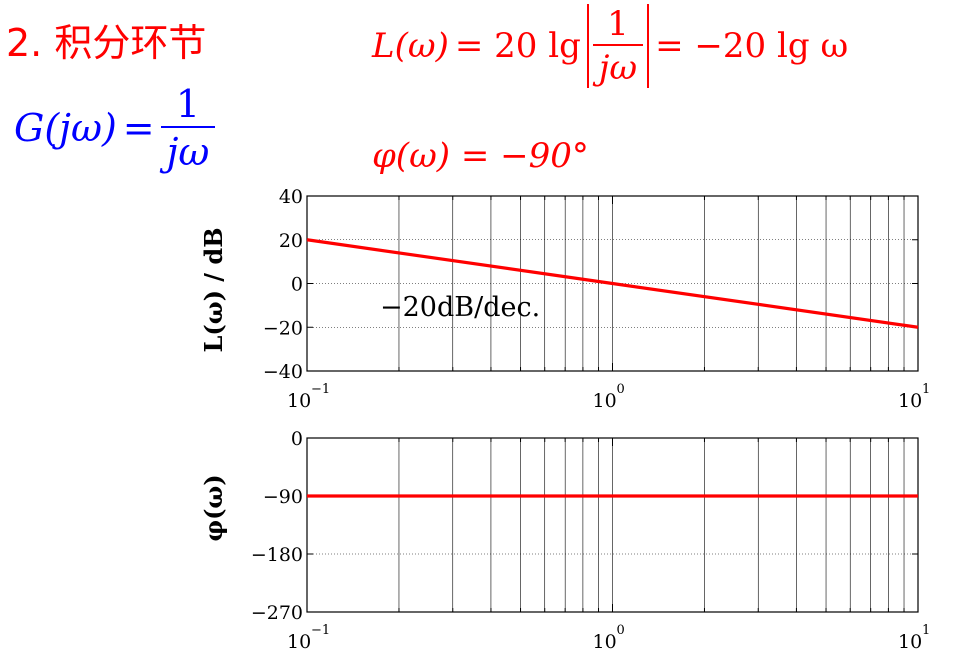 The height and width of the screenshot is (657, 957). Describe the element at coordinates (320, 630) in the screenshot. I see `phase-xtick-exp: −1` at that location.